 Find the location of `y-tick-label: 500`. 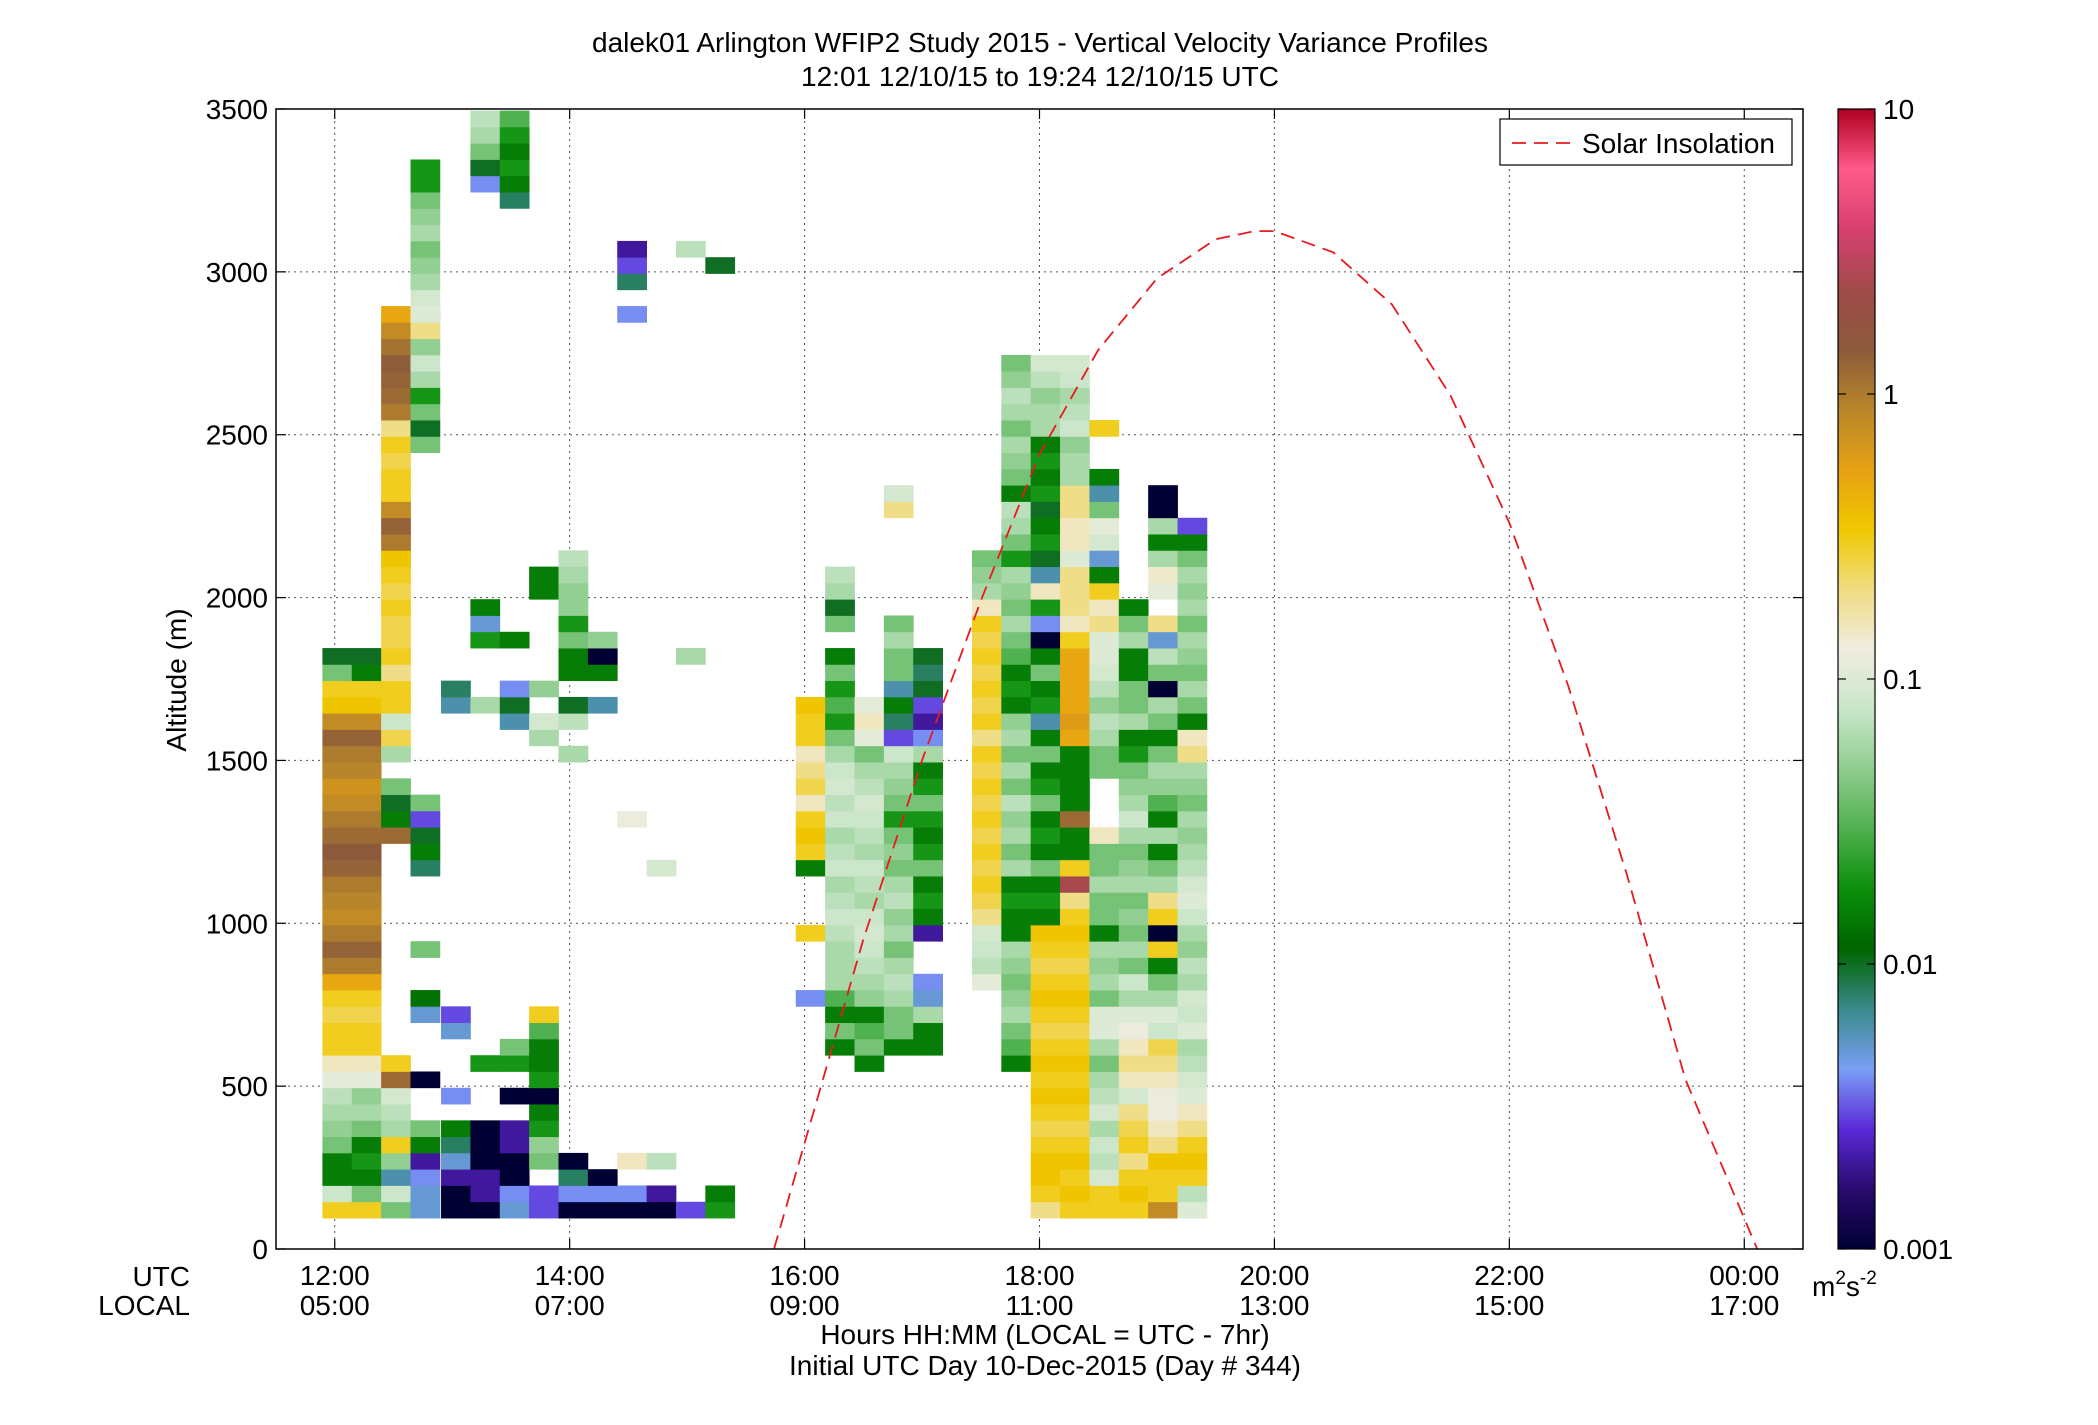

y-tick-label: 500 is located at coordinates (244, 1086).